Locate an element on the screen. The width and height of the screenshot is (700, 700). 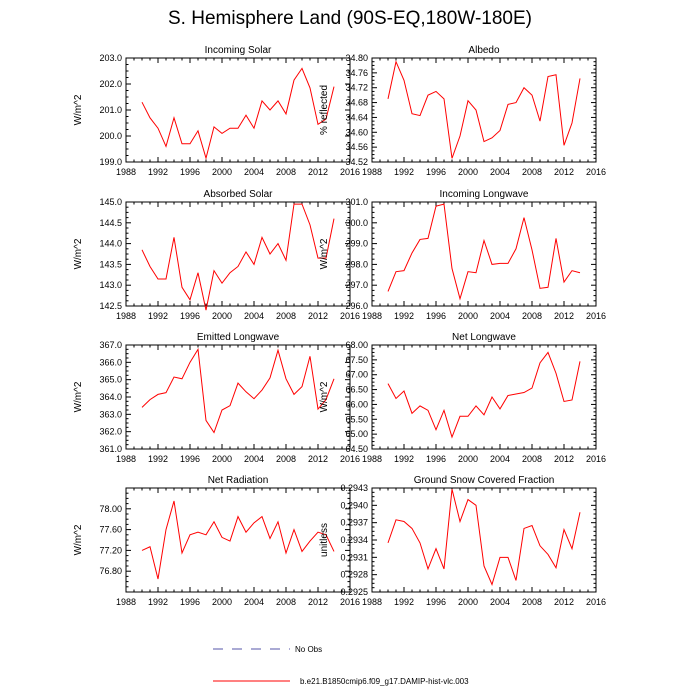
y-tick-label: 77.20 is located at coordinates (110, 550).